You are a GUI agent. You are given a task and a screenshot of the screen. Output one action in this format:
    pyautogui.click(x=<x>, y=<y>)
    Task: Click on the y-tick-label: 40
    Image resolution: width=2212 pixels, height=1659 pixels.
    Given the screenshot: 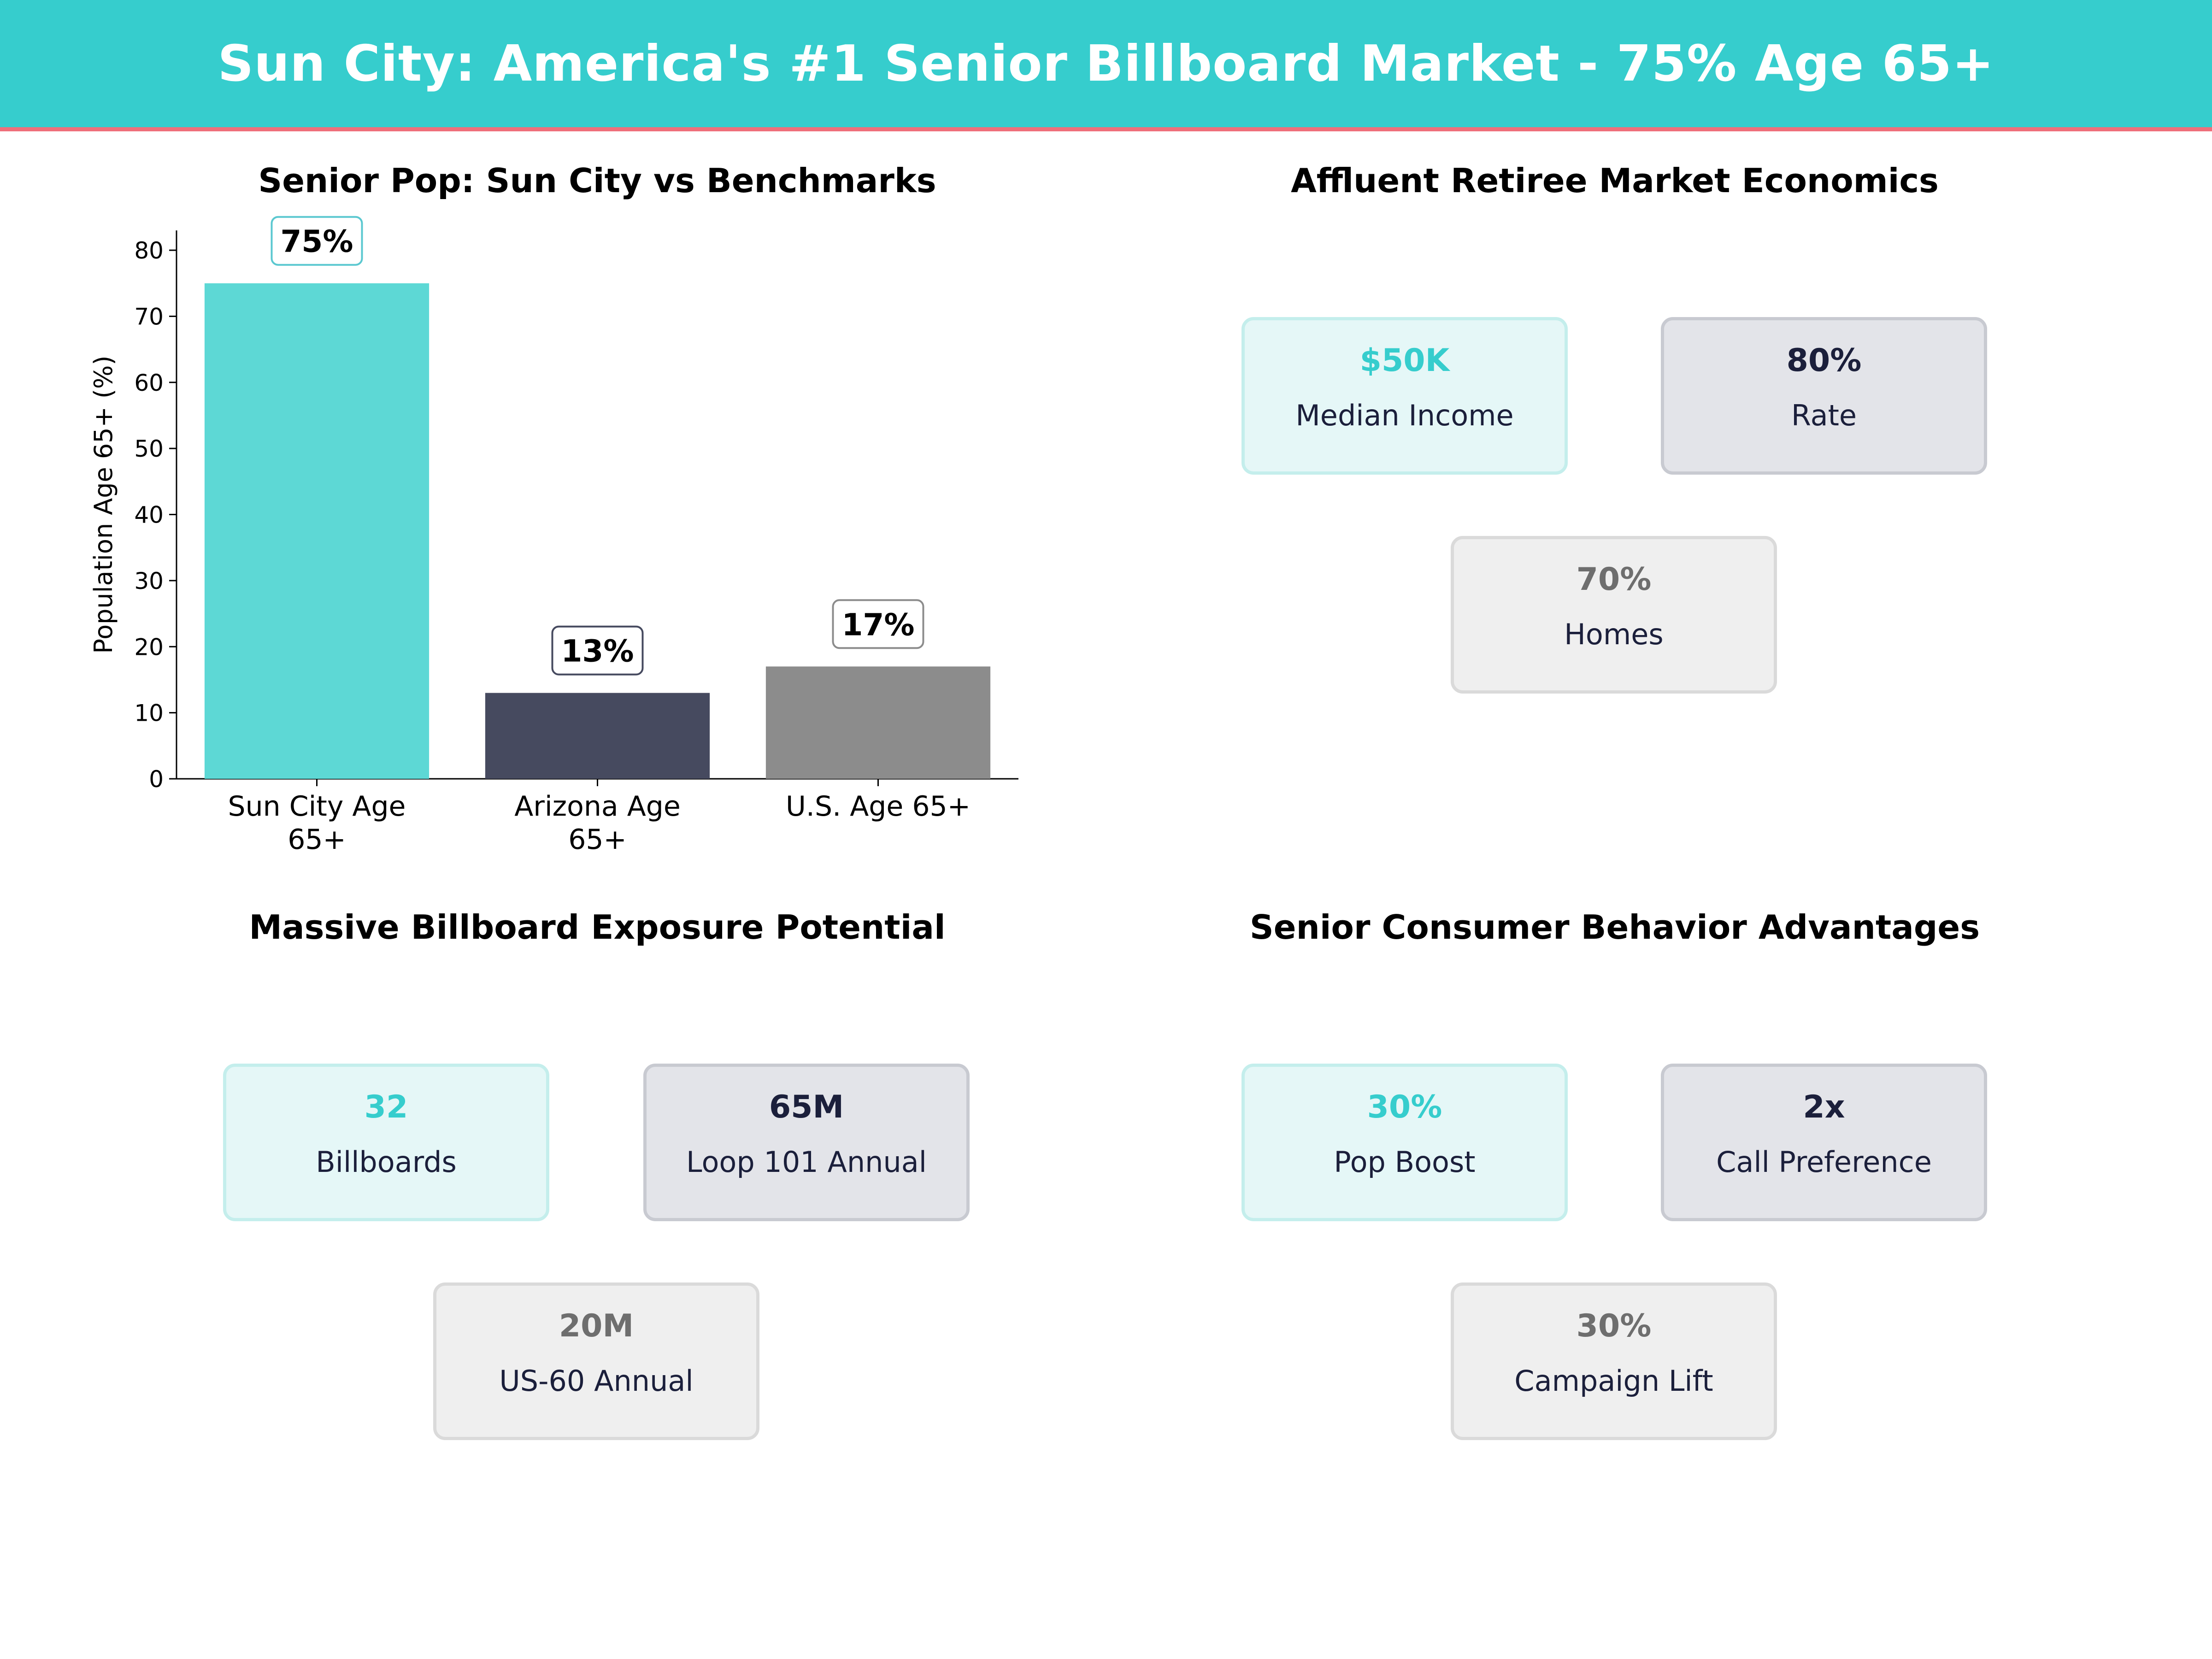 What is the action you would take?
    pyautogui.click(x=149, y=515)
    